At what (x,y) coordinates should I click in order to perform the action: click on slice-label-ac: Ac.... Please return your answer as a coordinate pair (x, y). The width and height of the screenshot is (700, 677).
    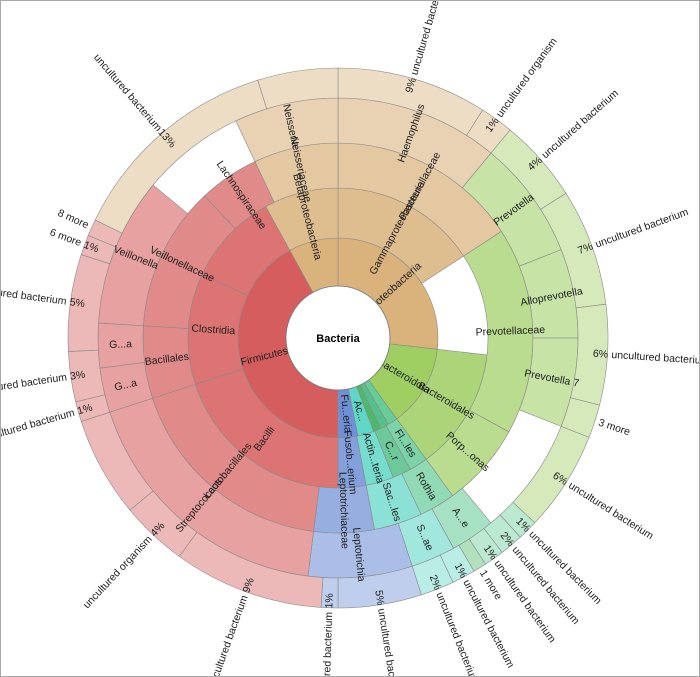
    Looking at the image, I should click on (359, 411).